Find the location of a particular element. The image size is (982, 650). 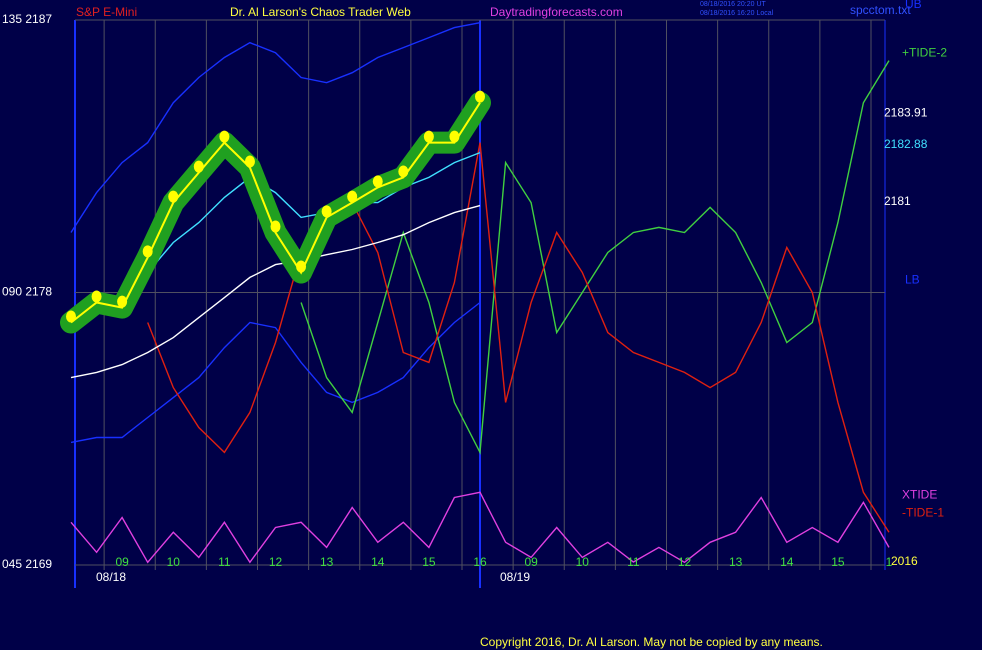

legend-entry: UB is located at coordinates (913, 5).